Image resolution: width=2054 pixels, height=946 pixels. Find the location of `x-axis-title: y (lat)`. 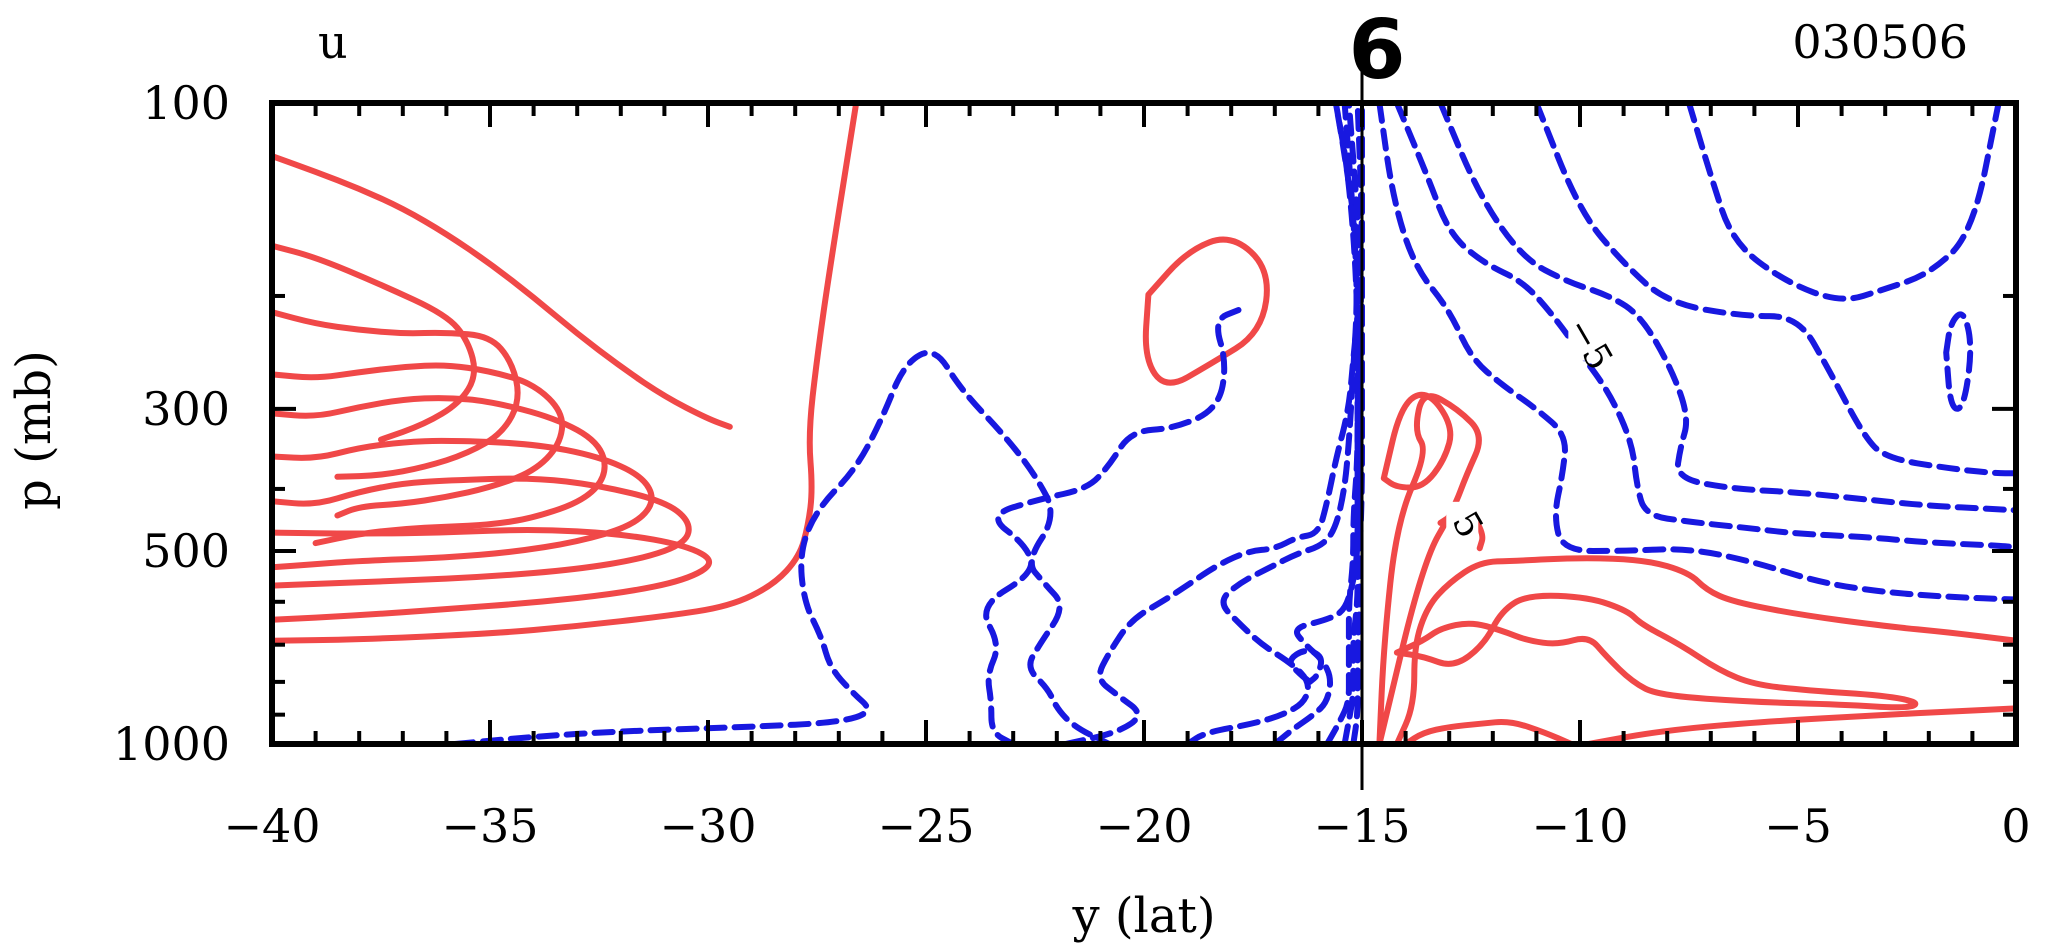

x-axis-title: y (lat) is located at coordinates (1143, 916).